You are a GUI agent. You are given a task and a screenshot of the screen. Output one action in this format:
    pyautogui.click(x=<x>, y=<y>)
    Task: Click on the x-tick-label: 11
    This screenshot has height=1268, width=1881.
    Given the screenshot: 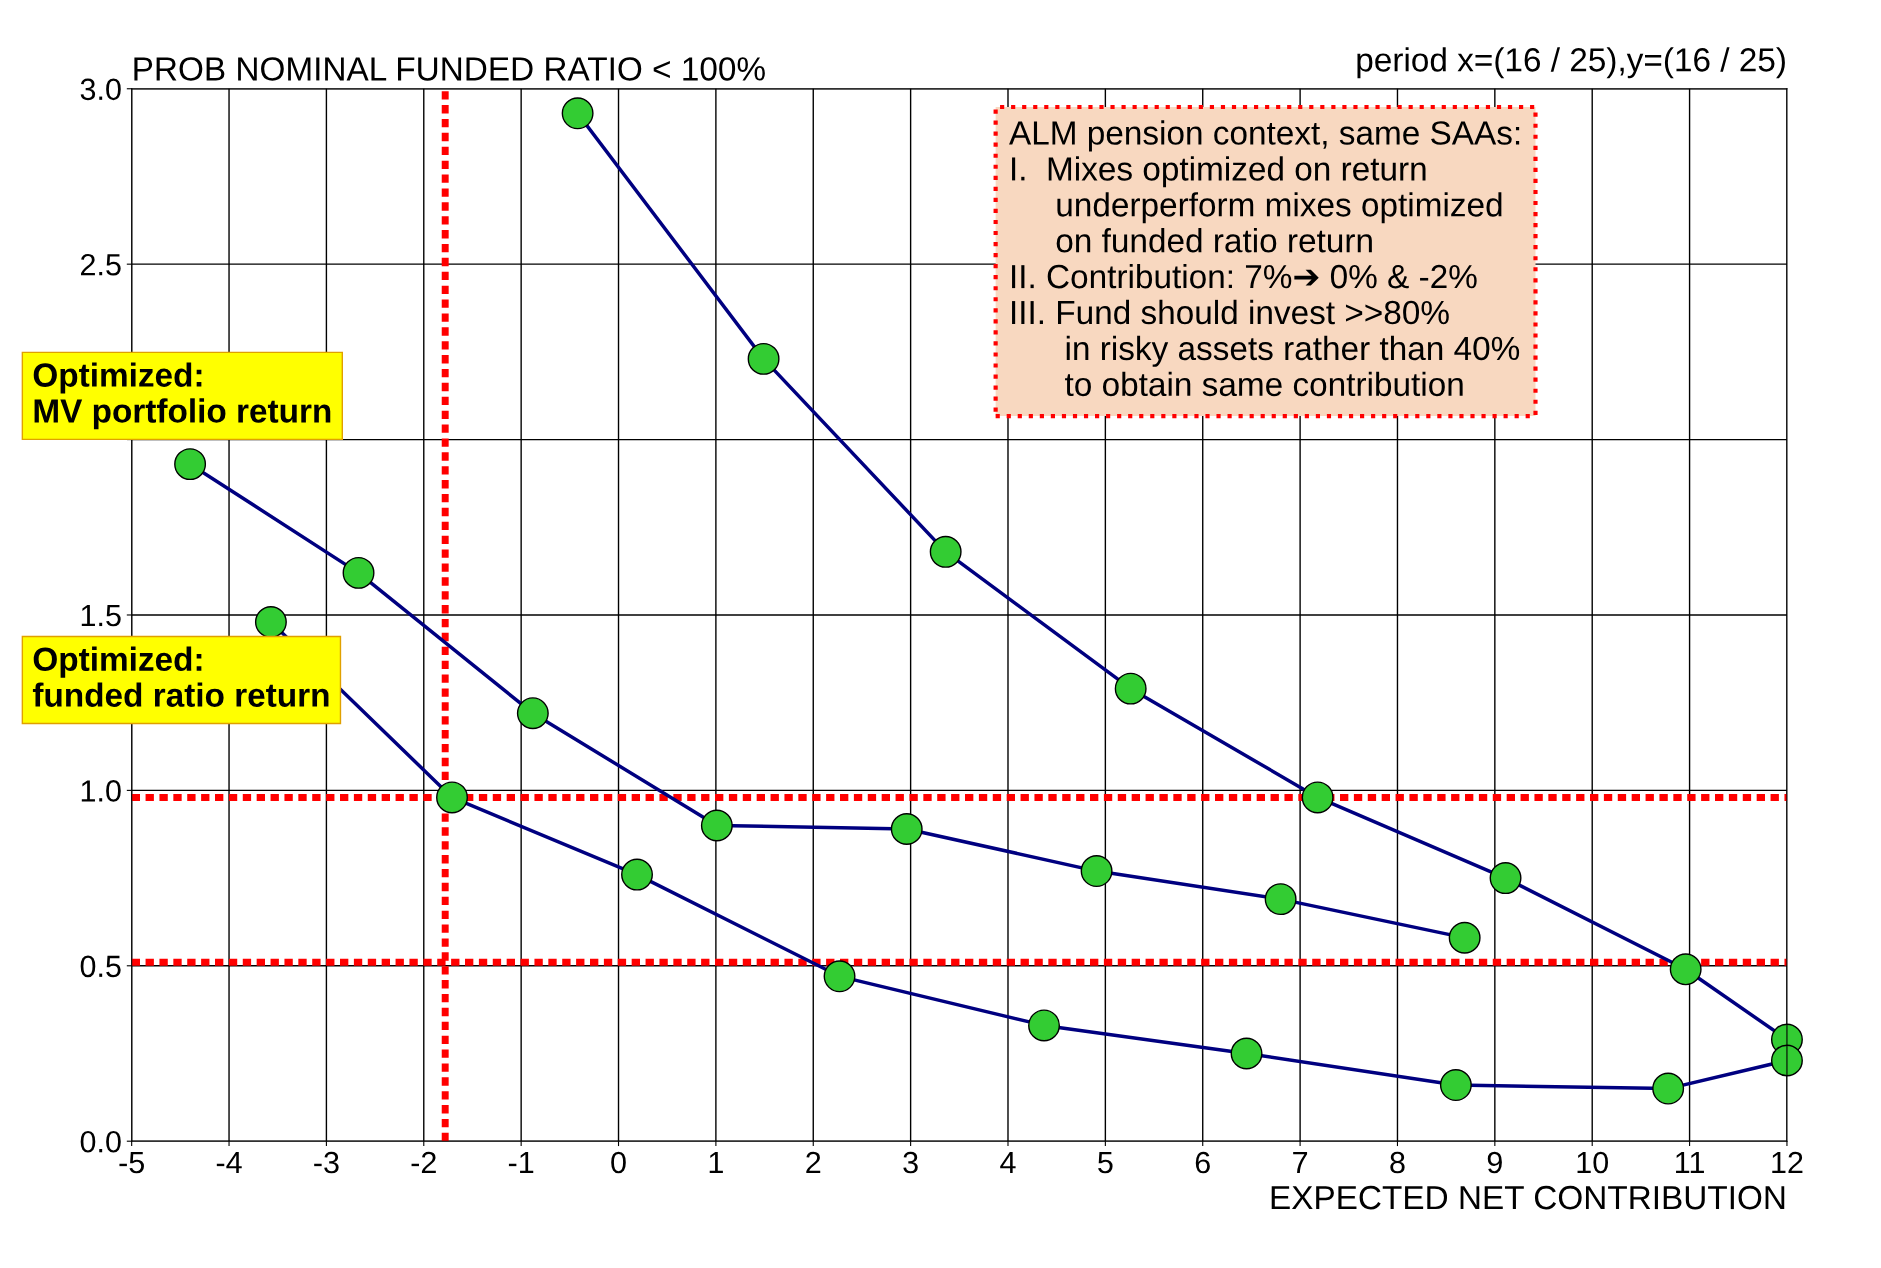 What is the action you would take?
    pyautogui.click(x=1690, y=1163)
    